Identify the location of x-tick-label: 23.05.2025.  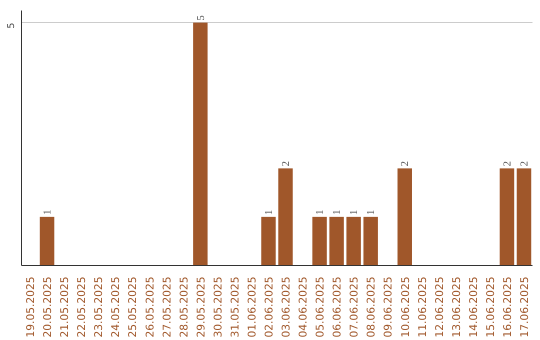
(99, 307).